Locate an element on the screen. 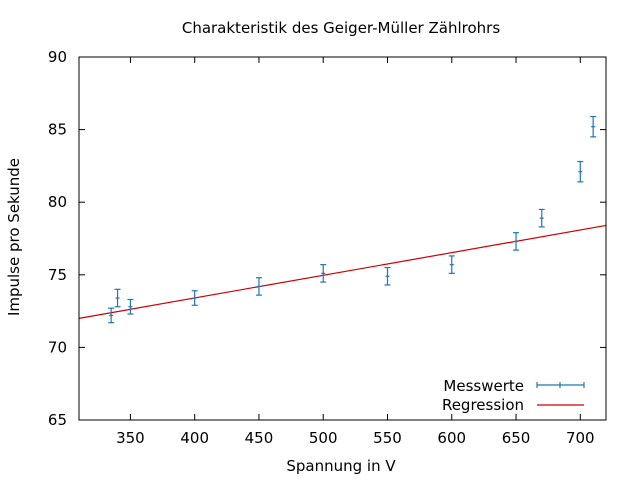 This screenshot has width=640, height=480. y-tick-label-80: 80 is located at coordinates (57, 202).